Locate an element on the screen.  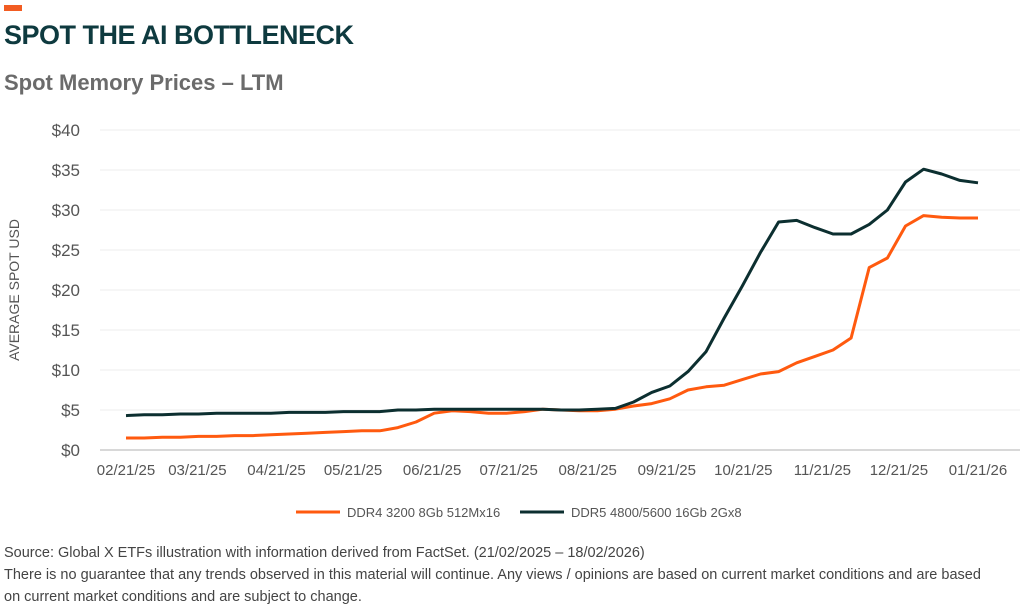
x-tick-label: 05/21/25 is located at coordinates (353, 470).